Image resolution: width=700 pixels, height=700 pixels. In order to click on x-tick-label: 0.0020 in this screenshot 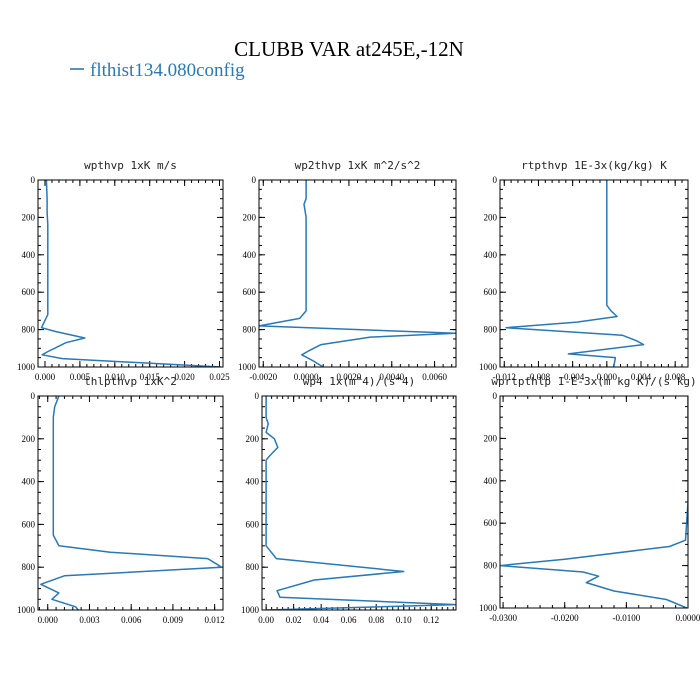, I will do `click(349, 377)`.